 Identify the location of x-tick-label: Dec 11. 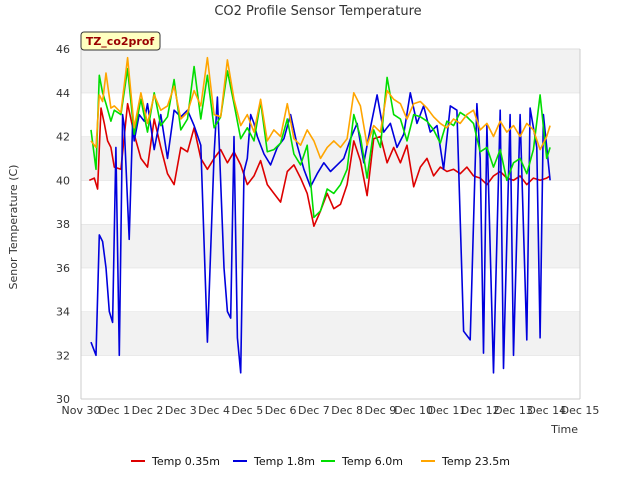
(447, 410).